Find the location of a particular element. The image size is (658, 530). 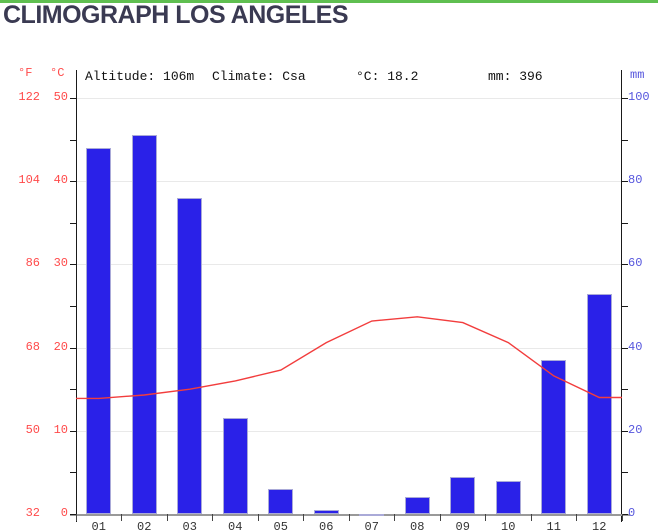

altitude-info: Altitude: 106m is located at coordinates (140, 76).